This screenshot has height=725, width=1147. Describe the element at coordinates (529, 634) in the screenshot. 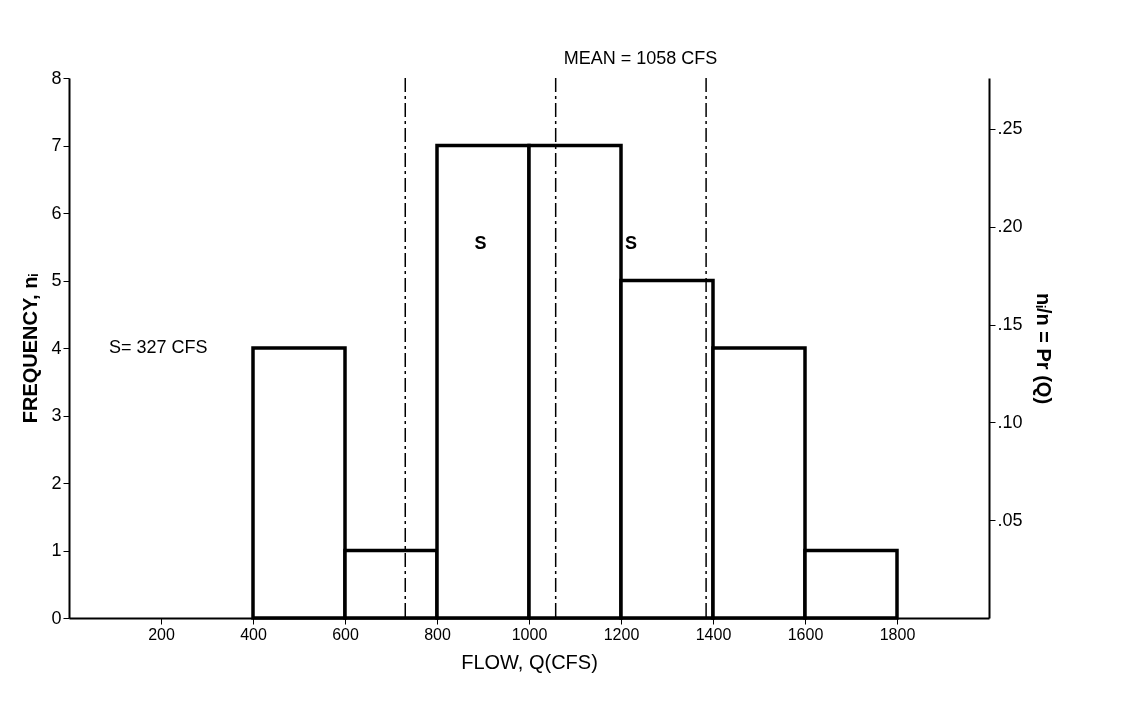

I see `x-tick-label: 1000` at that location.